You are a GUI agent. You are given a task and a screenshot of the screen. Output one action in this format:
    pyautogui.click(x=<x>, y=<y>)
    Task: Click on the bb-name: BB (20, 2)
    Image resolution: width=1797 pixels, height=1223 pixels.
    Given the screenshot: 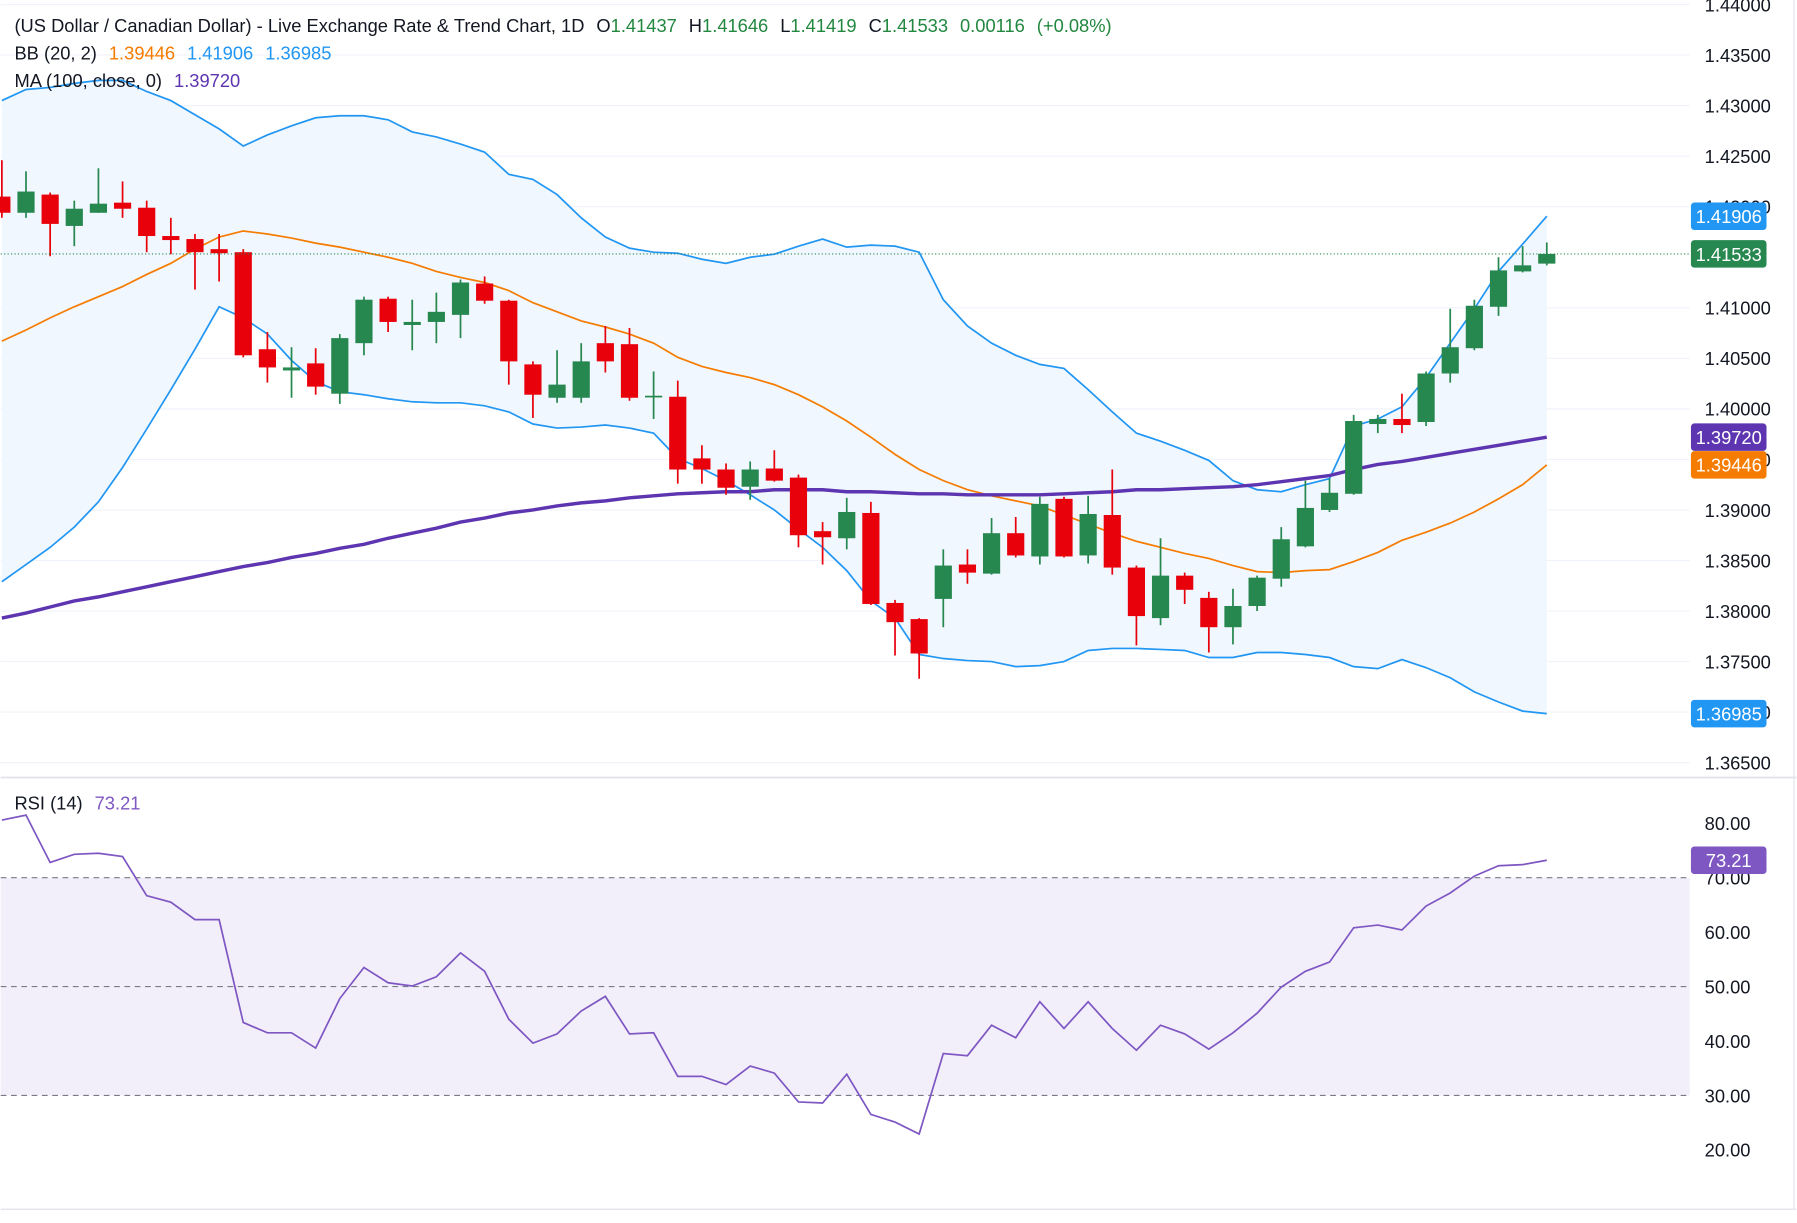 What is the action you would take?
    pyautogui.click(x=55, y=53)
    